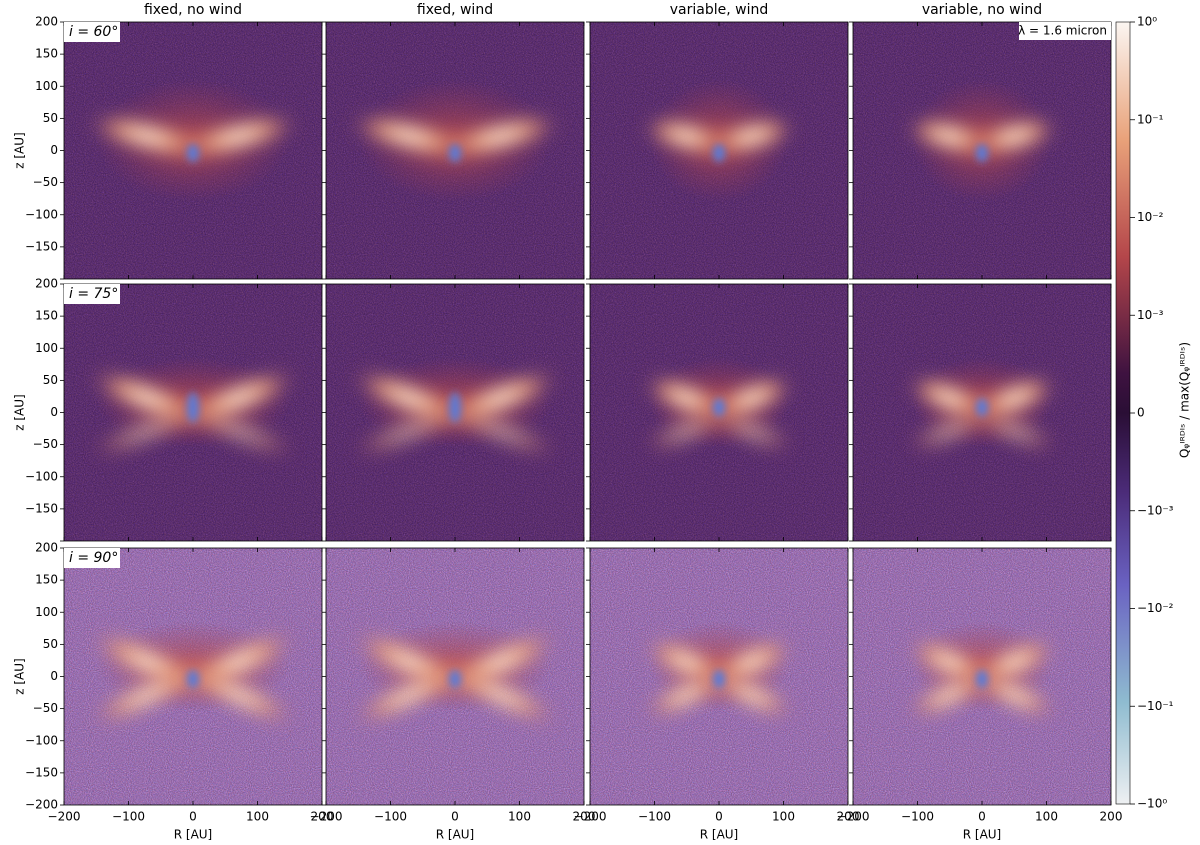 The height and width of the screenshot is (845, 1200). I want to click on colorbar-tick-label: 10⁻¹, so click(1150, 119).